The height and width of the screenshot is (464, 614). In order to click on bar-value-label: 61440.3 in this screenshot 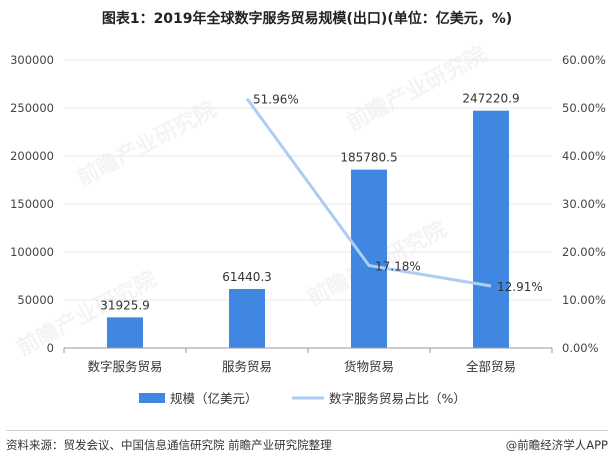, I will do `click(247, 277)`.